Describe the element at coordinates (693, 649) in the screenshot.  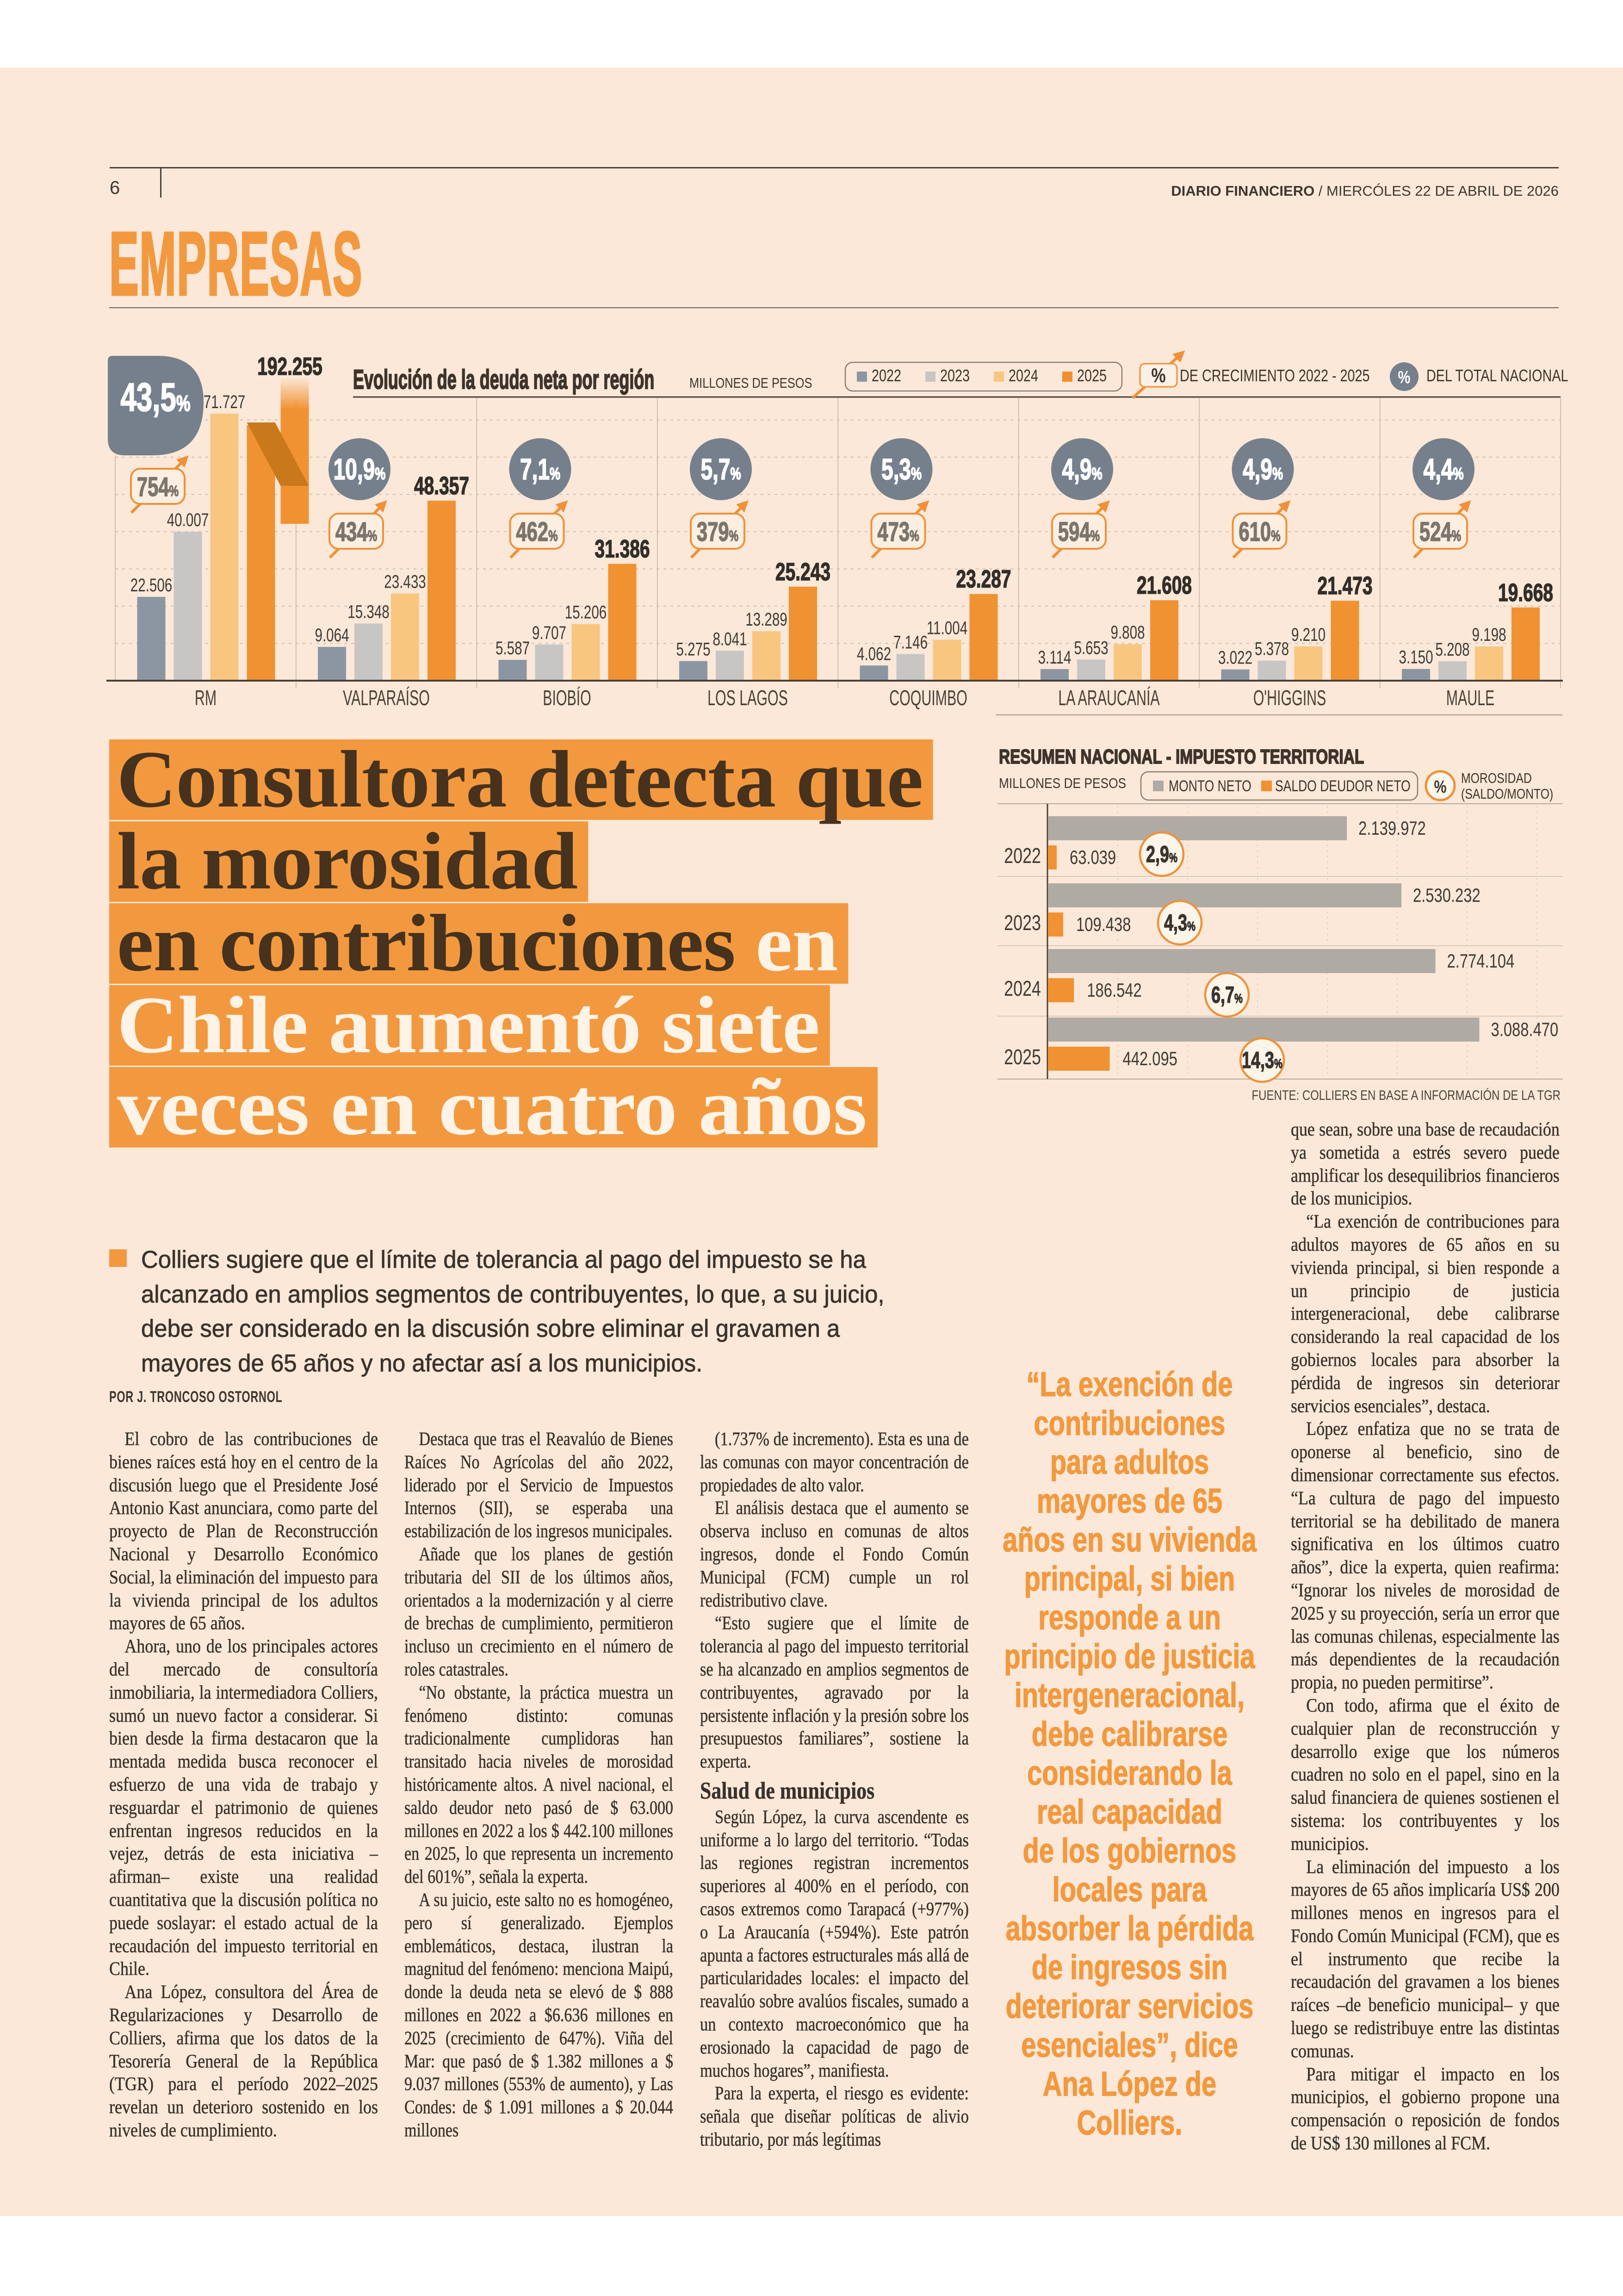
I see `svg-text: 5.275` at that location.